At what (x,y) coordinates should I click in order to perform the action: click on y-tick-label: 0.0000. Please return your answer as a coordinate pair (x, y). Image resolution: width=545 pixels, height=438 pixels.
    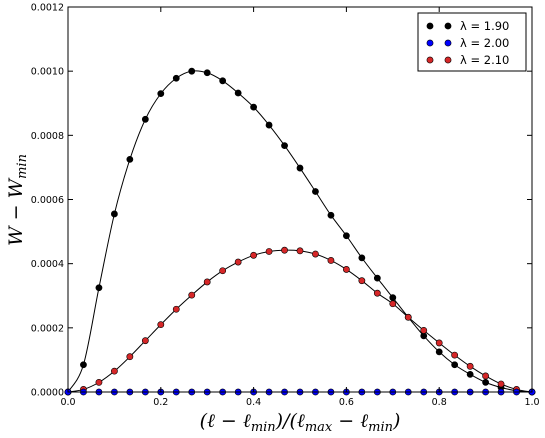
    Looking at the image, I should click on (47, 393).